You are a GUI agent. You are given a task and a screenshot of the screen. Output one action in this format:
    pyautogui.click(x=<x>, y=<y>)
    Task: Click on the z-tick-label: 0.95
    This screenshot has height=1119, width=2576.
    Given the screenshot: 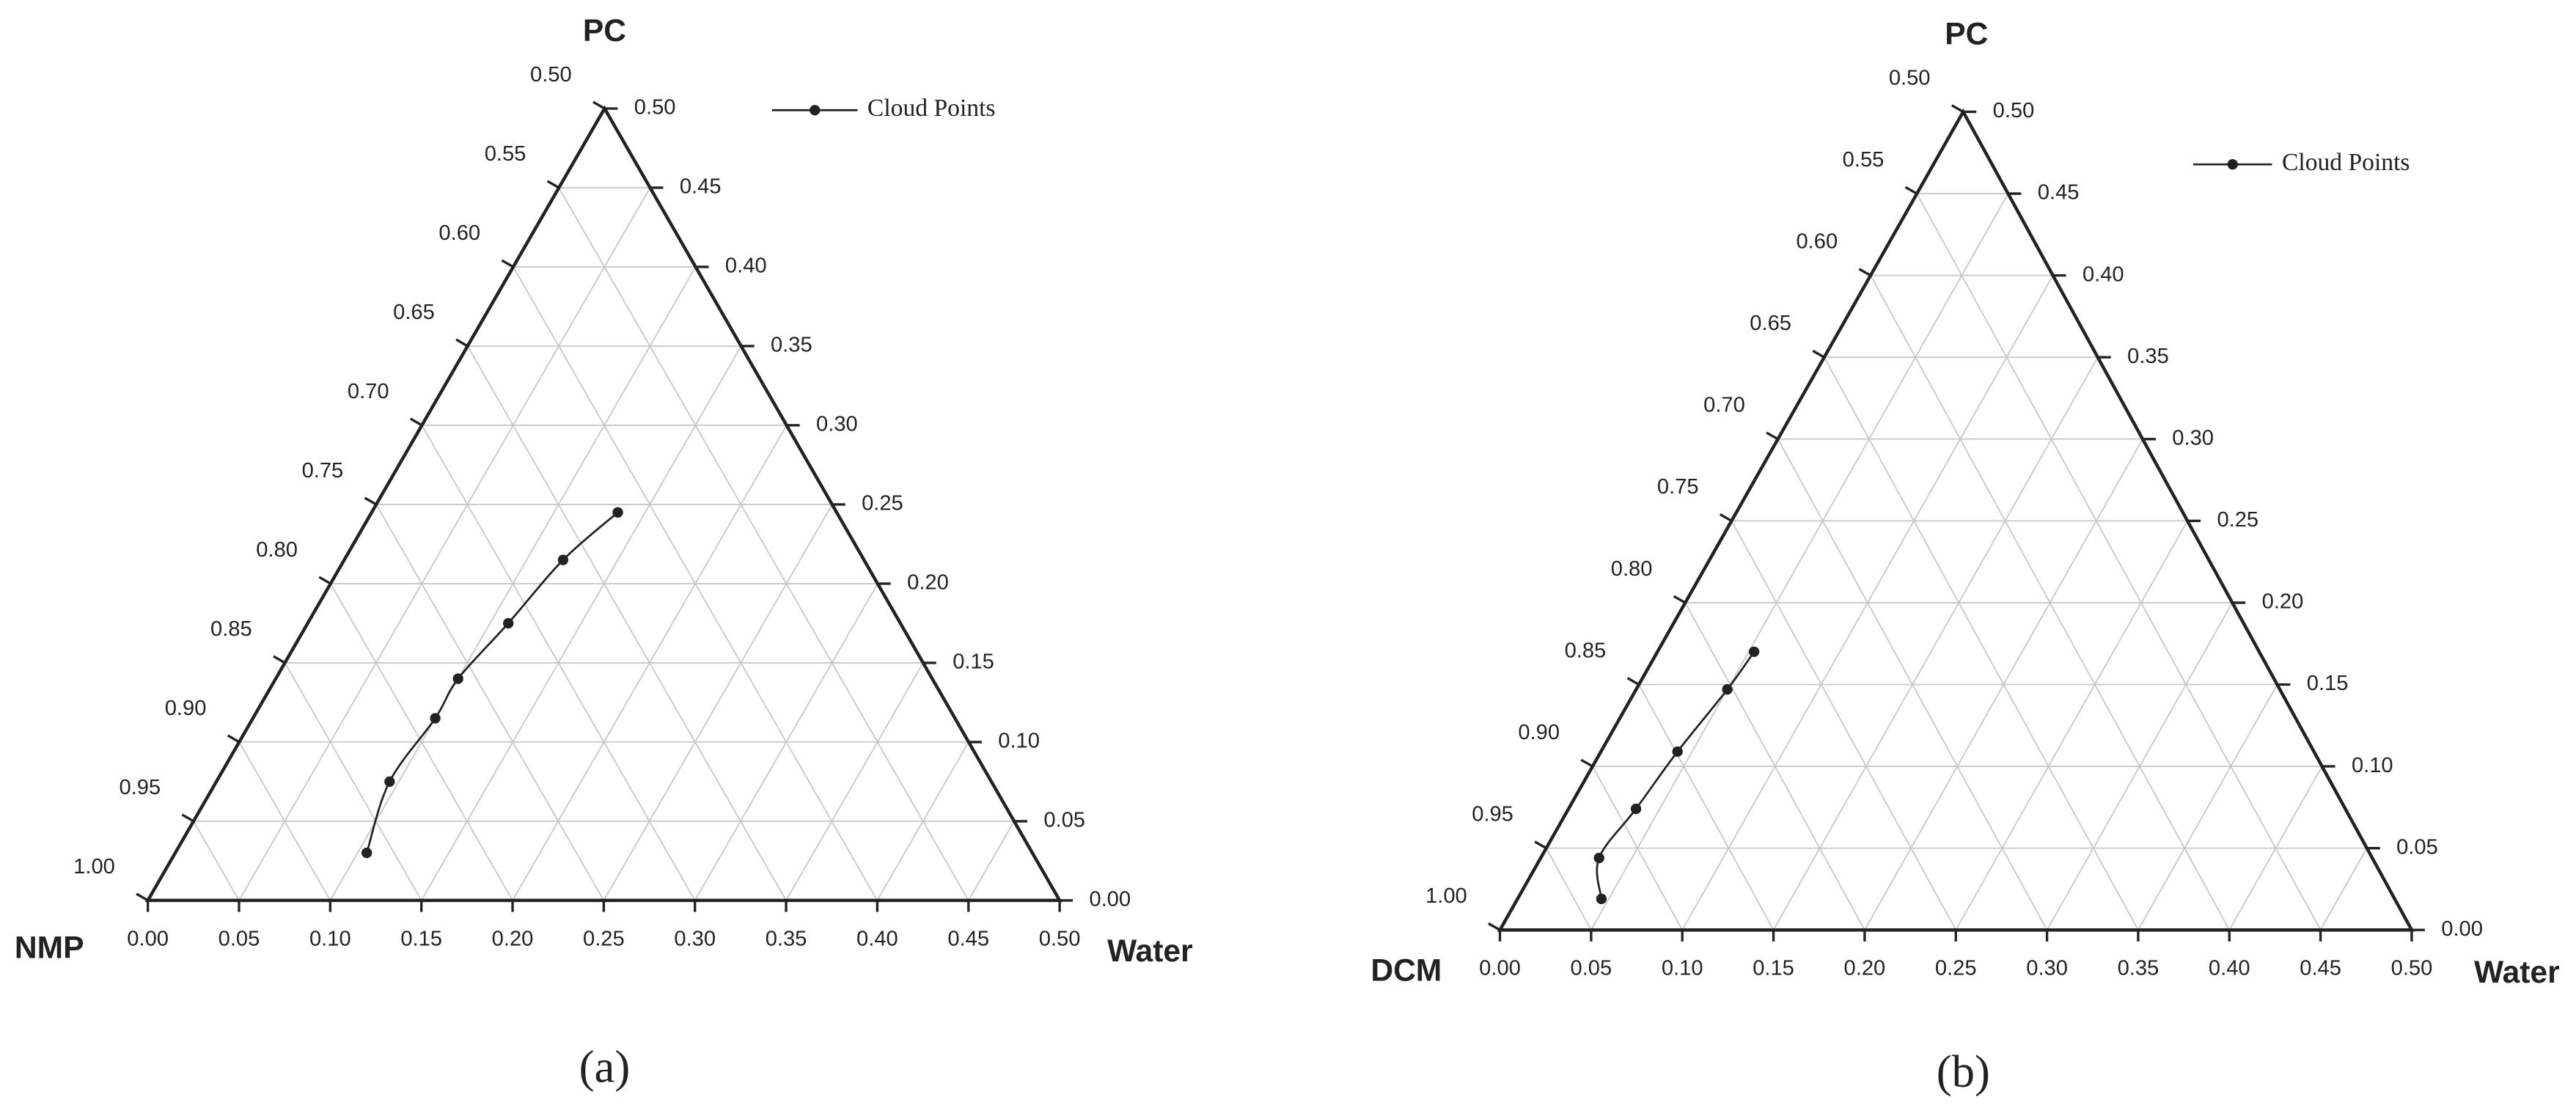 What is the action you would take?
    pyautogui.click(x=1493, y=814)
    